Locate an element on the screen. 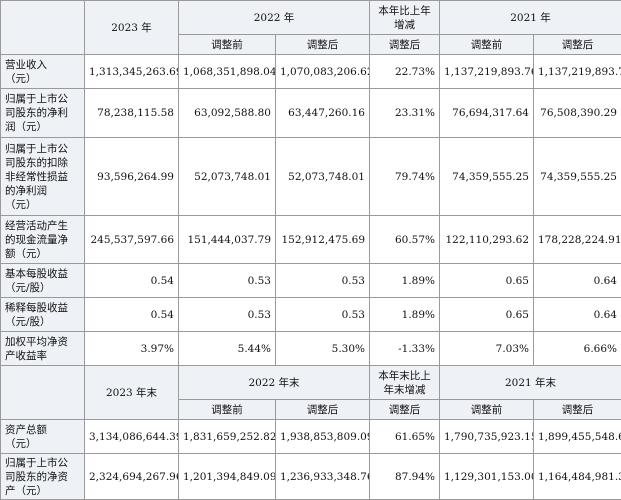  cell-2023: 2,324,694,267.96 is located at coordinates (131, 476).